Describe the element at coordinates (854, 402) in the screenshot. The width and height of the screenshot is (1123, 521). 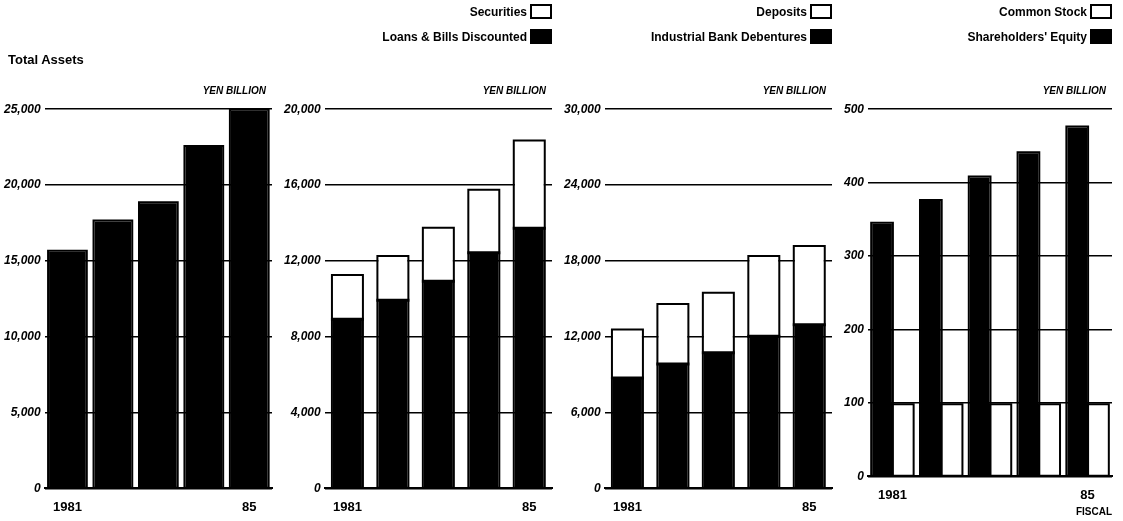
I see `y-tick-label: 100` at that location.